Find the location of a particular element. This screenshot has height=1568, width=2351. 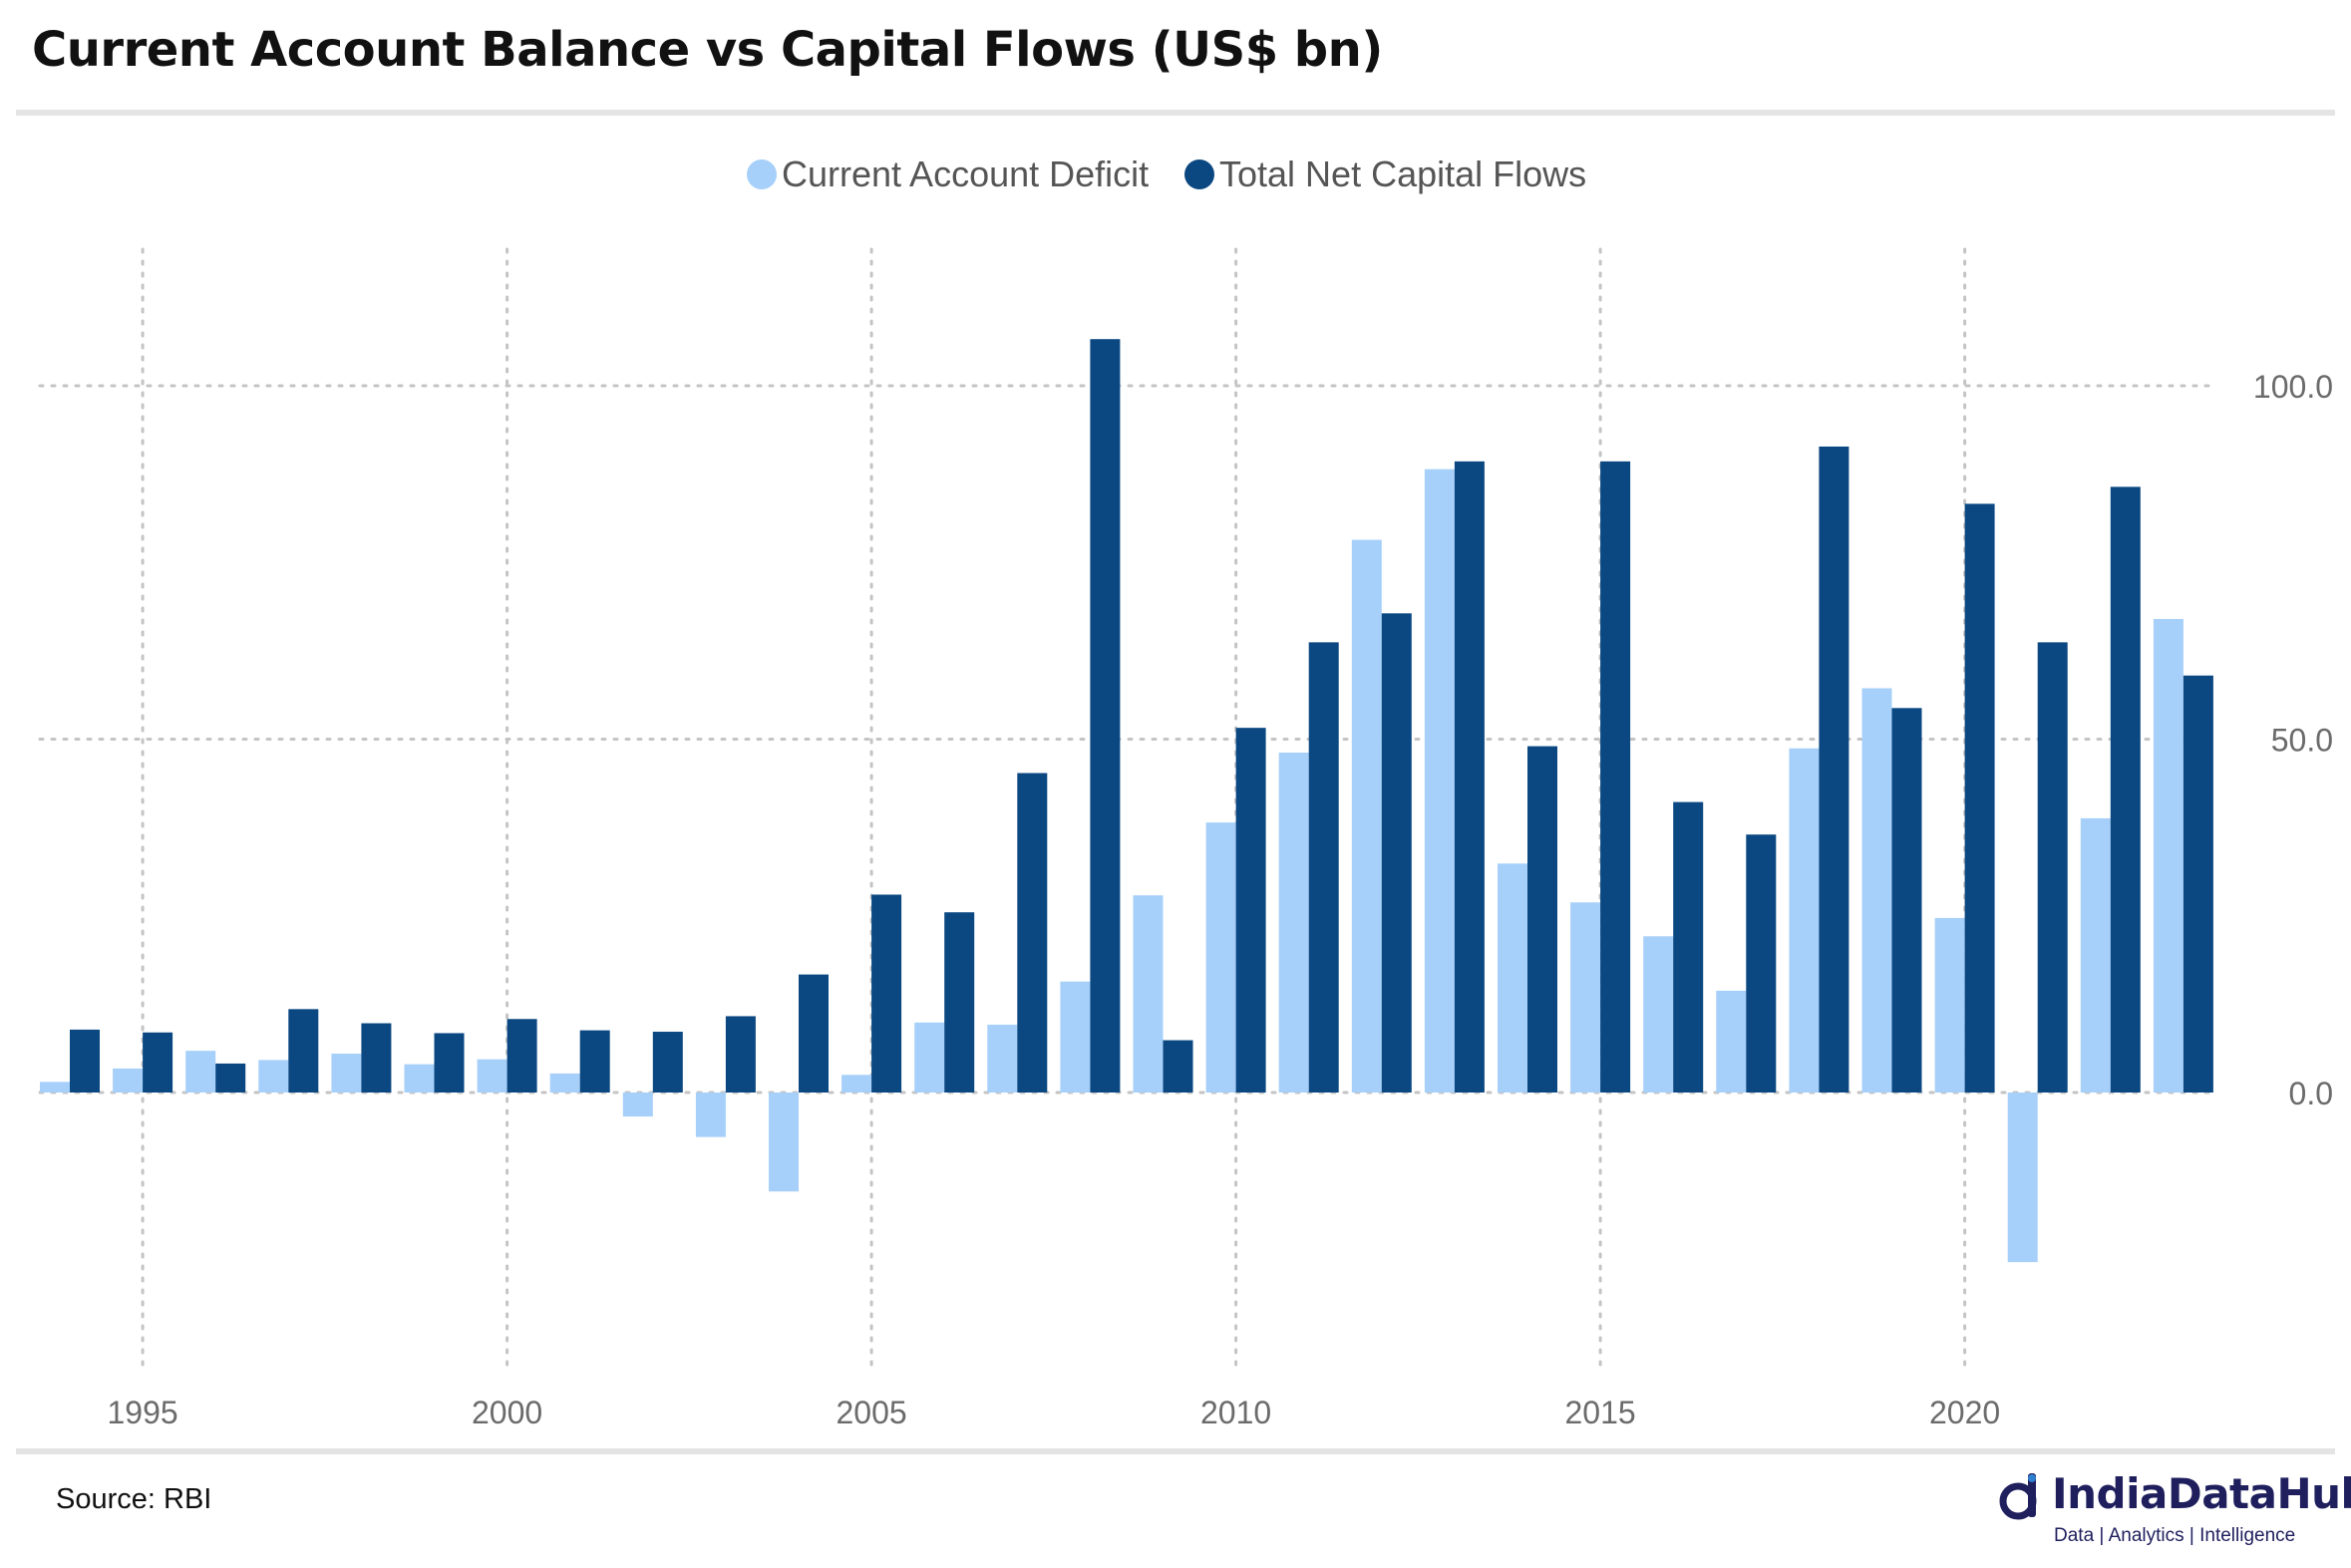

brand-mark-icon is located at coordinates (2018, 1496).